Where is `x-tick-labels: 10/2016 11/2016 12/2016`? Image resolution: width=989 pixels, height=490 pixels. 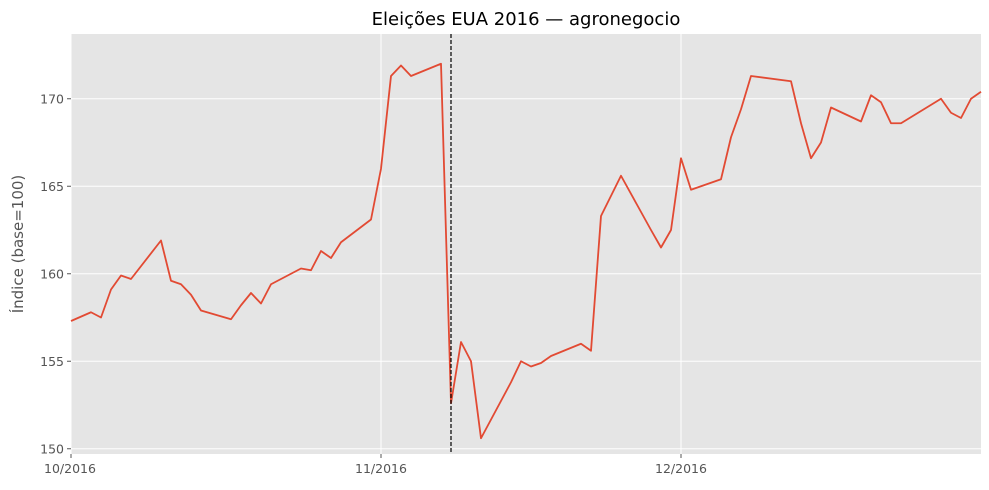 x-tick-labels: 10/2016 11/2016 12/2016 is located at coordinates (375, 465).